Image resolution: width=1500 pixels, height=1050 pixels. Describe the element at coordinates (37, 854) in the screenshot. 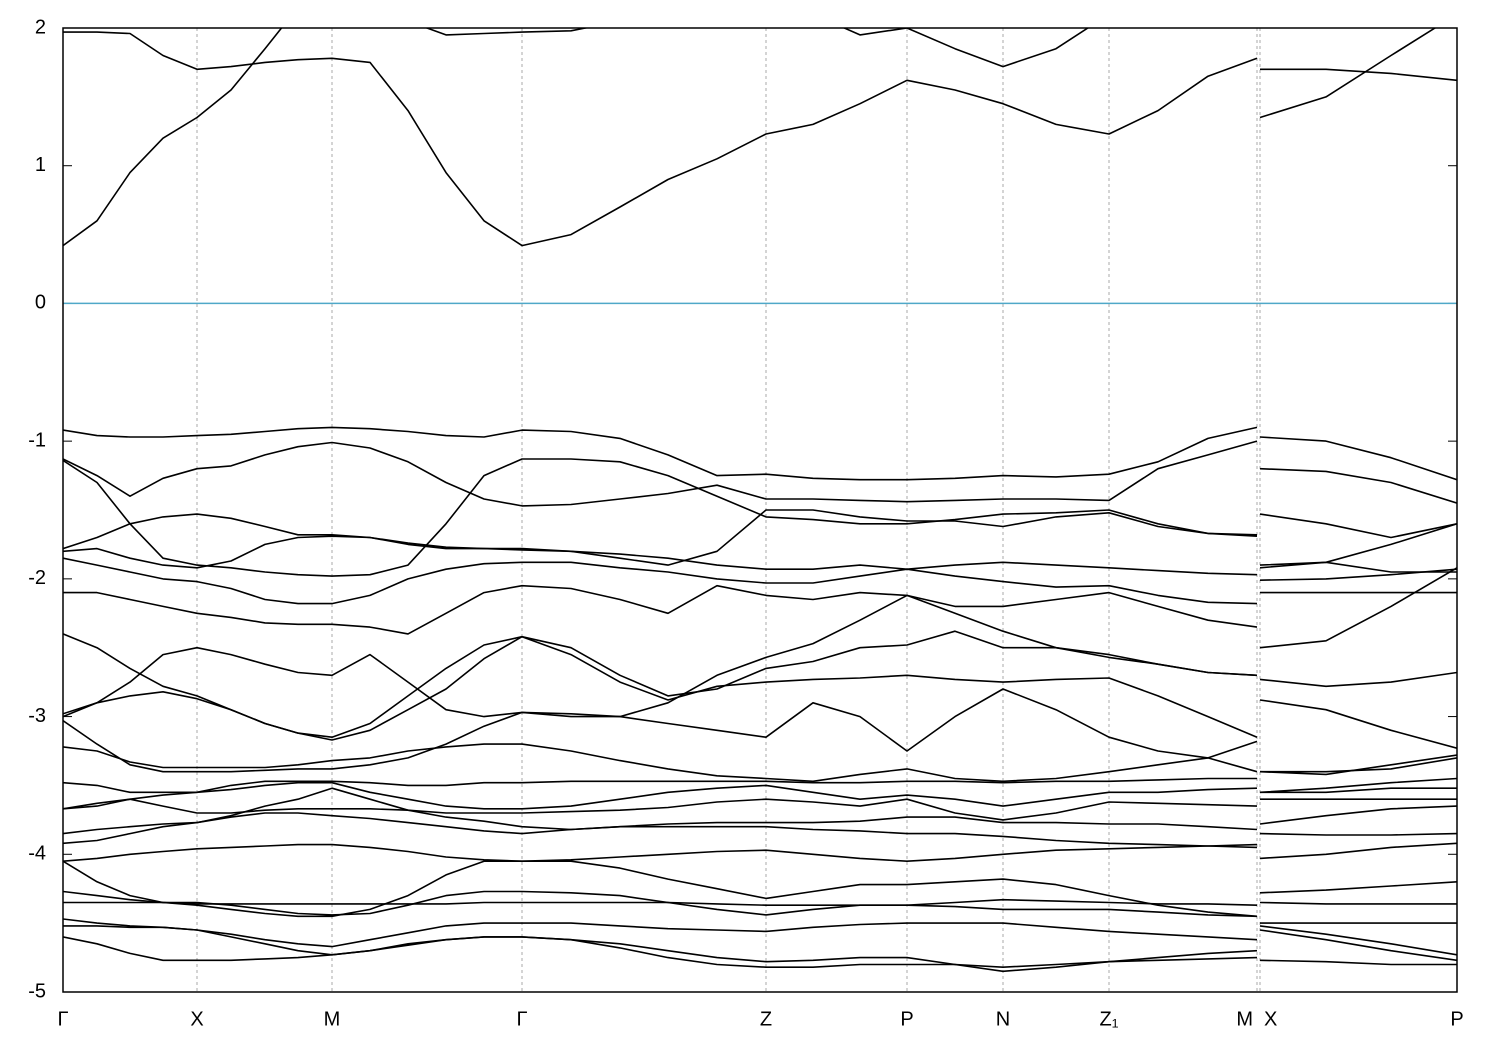

I see `y-tick-label: -4` at that location.